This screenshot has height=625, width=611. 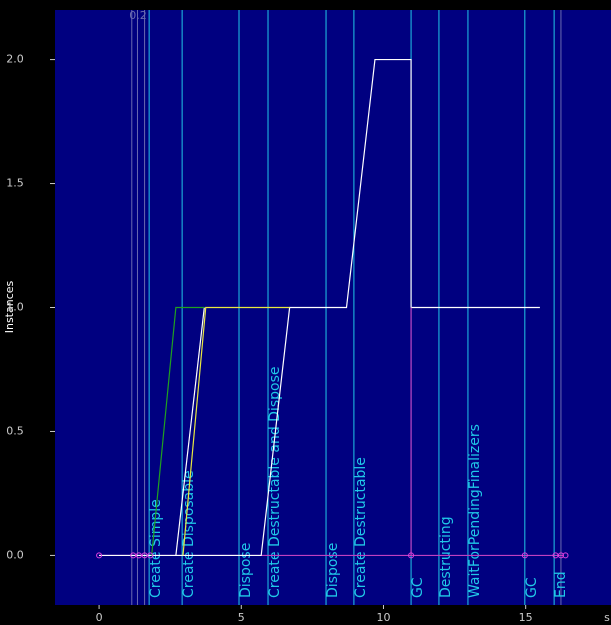 I want to click on event-label: End, so click(x=561, y=584).